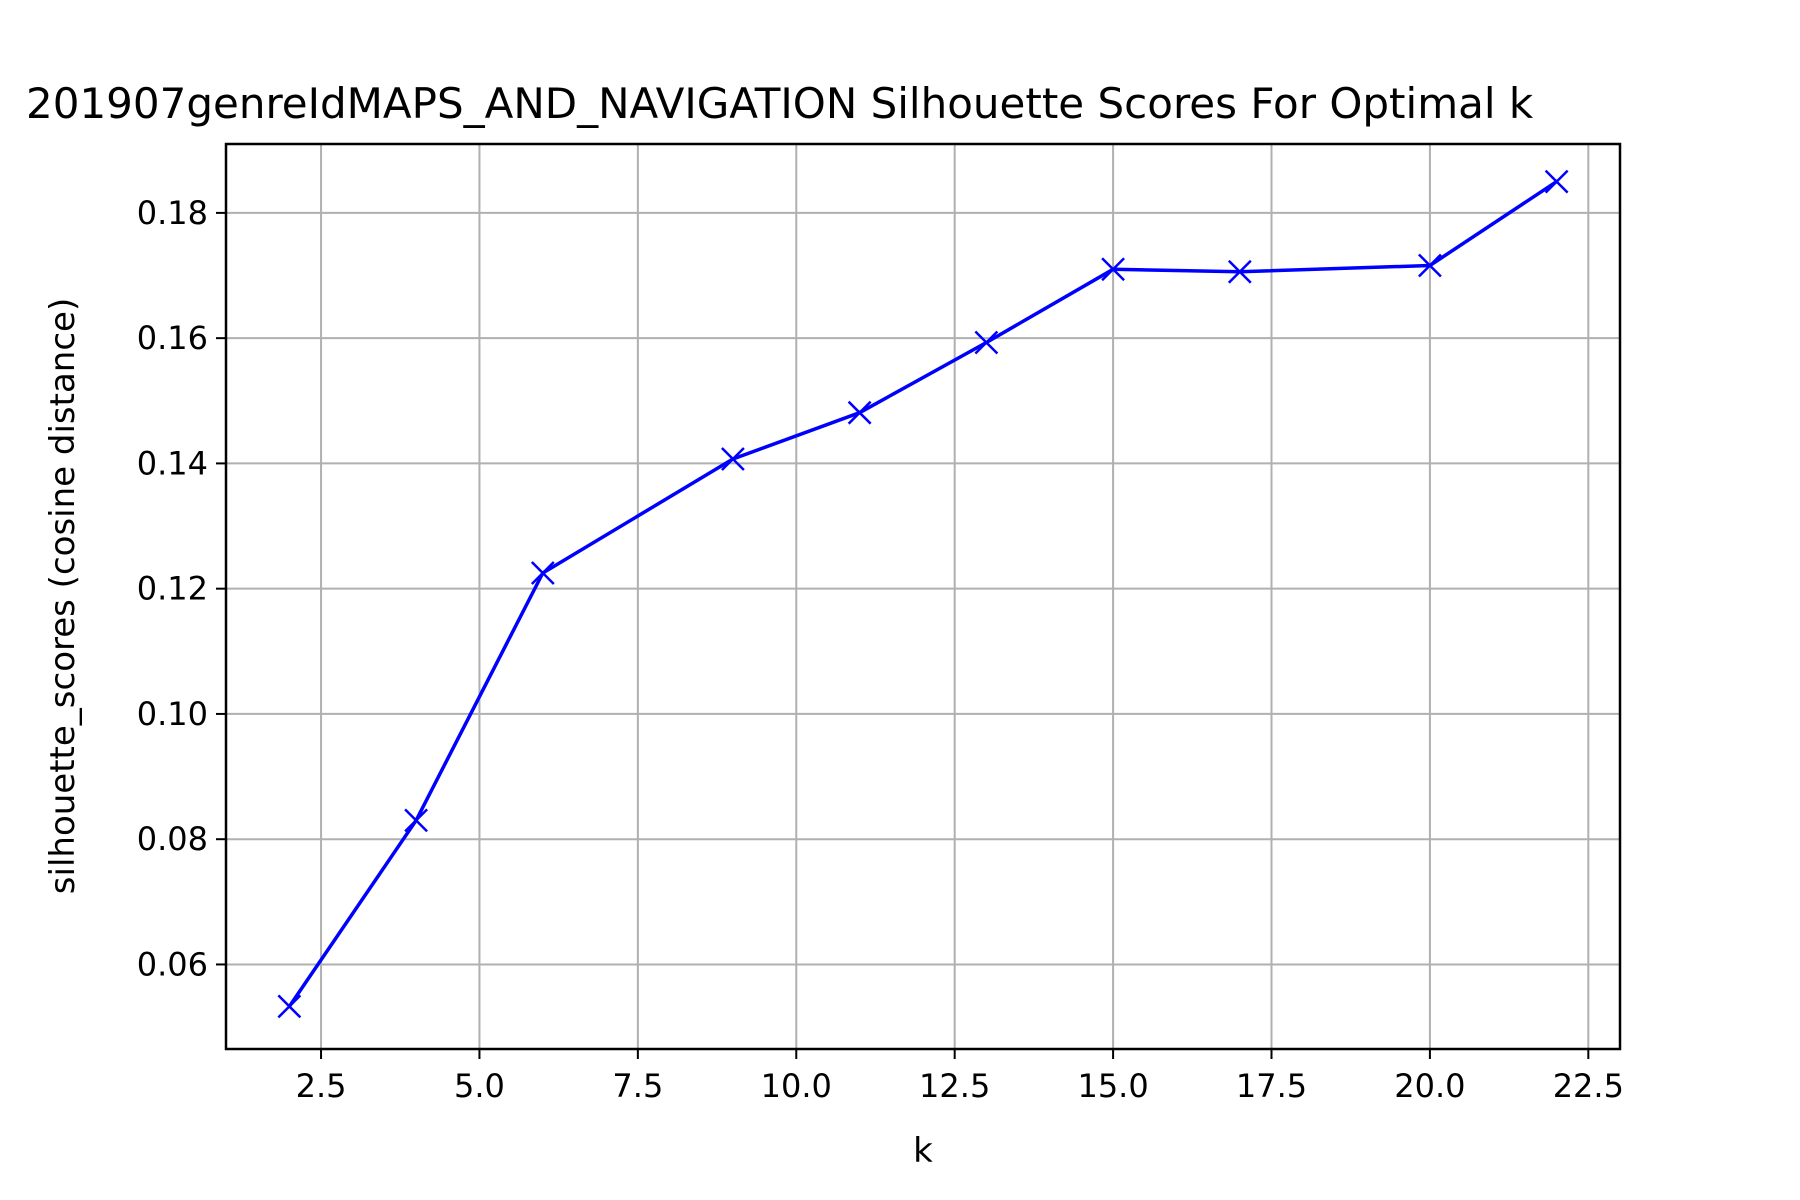 The width and height of the screenshot is (1800, 1200). What do you see at coordinates (63, 596) in the screenshot?
I see `y-axis-label: silhouette_scores (cosine distance)` at bounding box center [63, 596].